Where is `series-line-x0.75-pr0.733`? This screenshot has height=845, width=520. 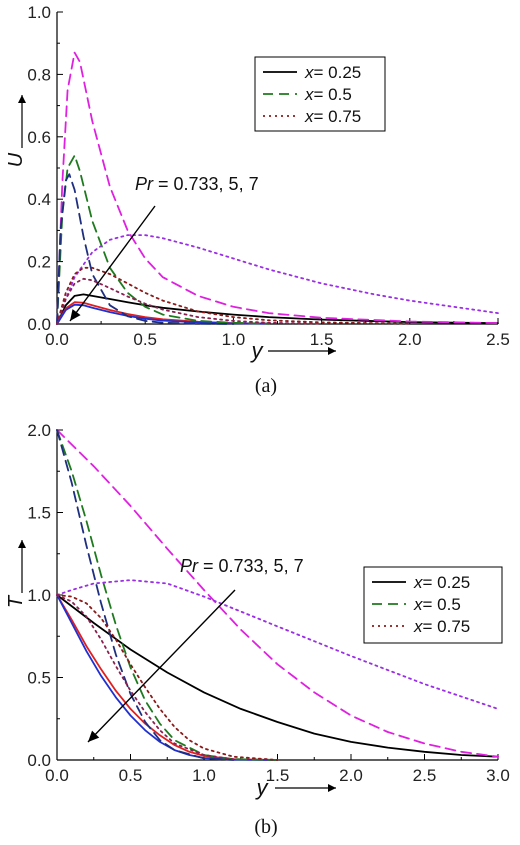
series-line-x0.75-pr0.733 is located at coordinates (277, 644).